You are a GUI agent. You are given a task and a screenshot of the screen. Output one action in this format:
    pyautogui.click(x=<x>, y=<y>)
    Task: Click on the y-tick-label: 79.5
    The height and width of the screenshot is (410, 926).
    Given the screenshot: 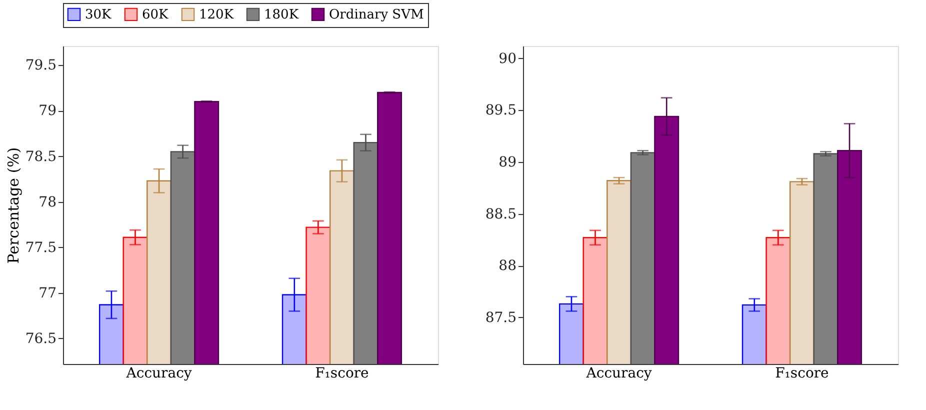 What is the action you would take?
    pyautogui.click(x=40, y=66)
    